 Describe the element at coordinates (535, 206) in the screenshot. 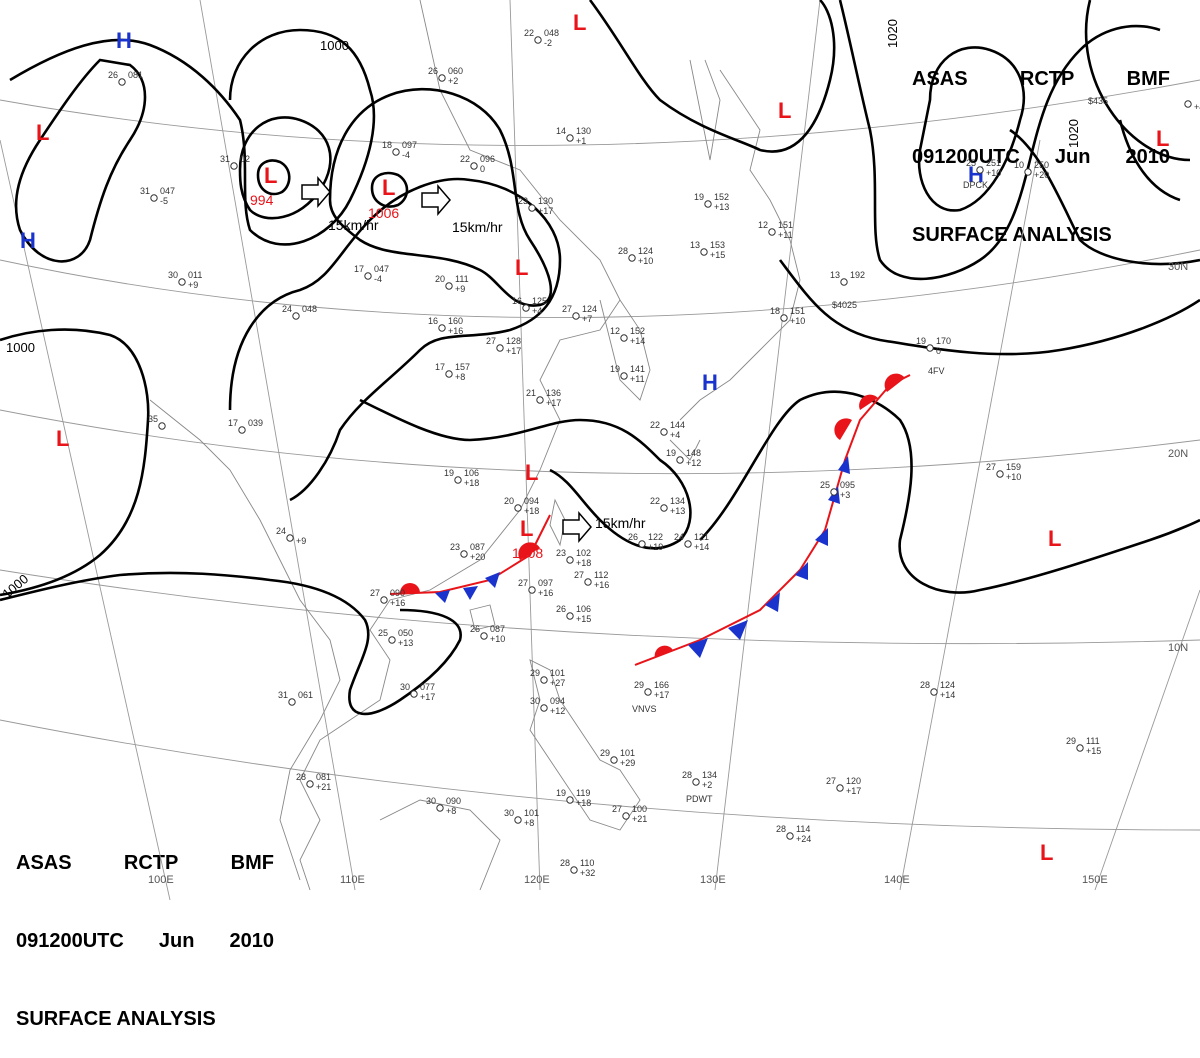

I see `station-plot: 23 130+17` at that location.